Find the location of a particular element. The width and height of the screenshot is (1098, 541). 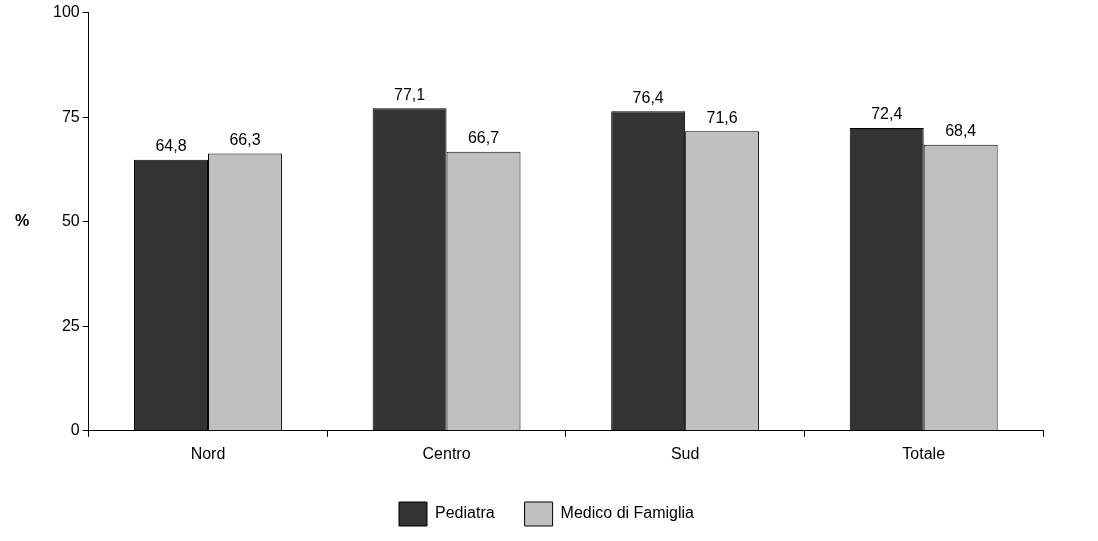

x-tick-label: Centro is located at coordinates (446, 453).